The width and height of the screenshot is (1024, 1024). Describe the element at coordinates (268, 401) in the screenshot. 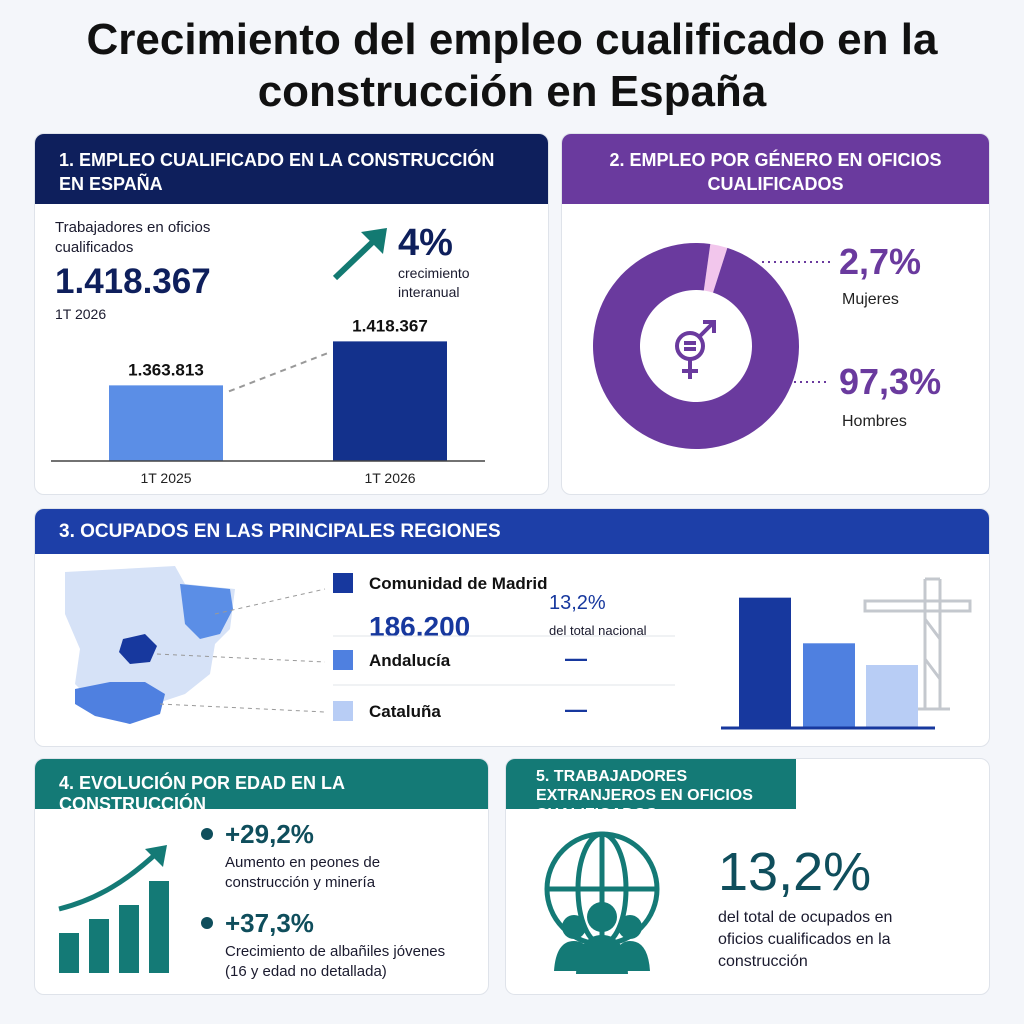

I see `bar-chart: 1.363.813 1T 2025 1.418.367 1T 2026` at that location.